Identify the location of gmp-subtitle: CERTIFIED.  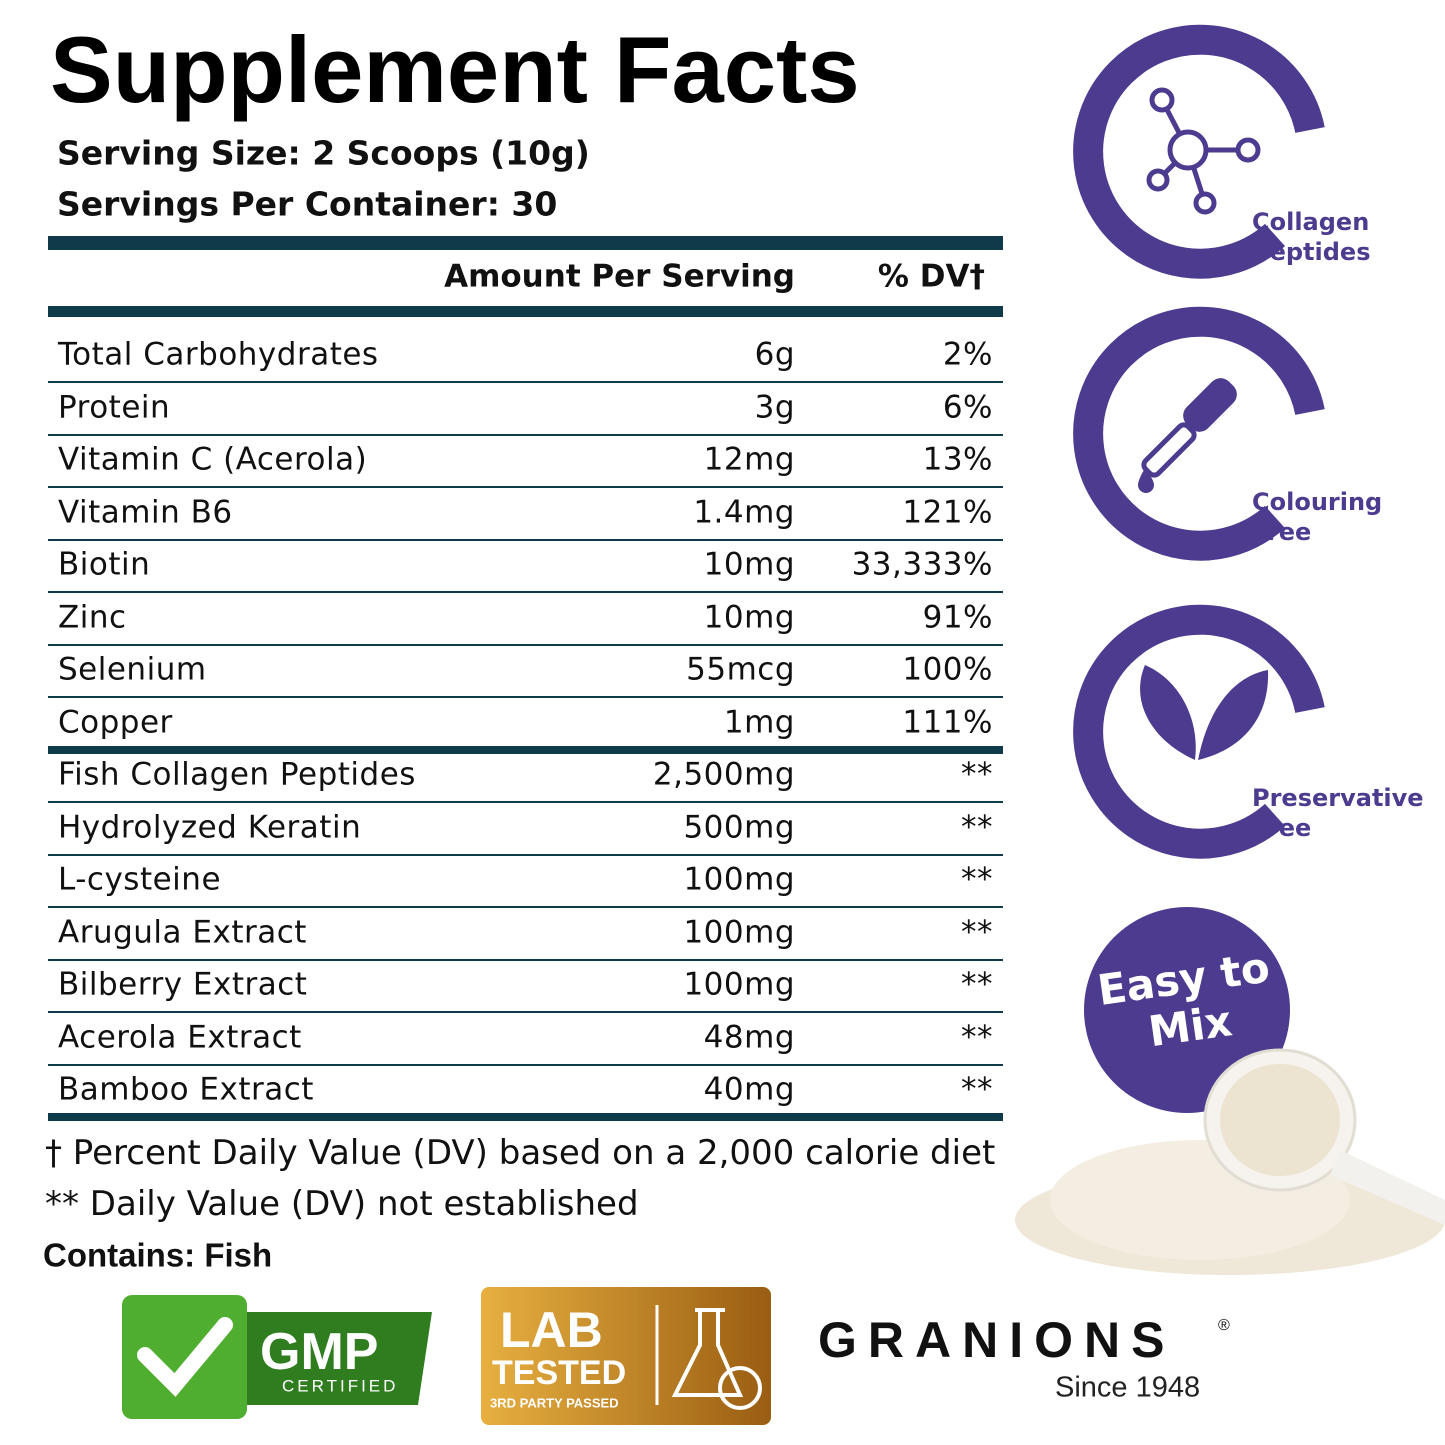
(340, 1386).